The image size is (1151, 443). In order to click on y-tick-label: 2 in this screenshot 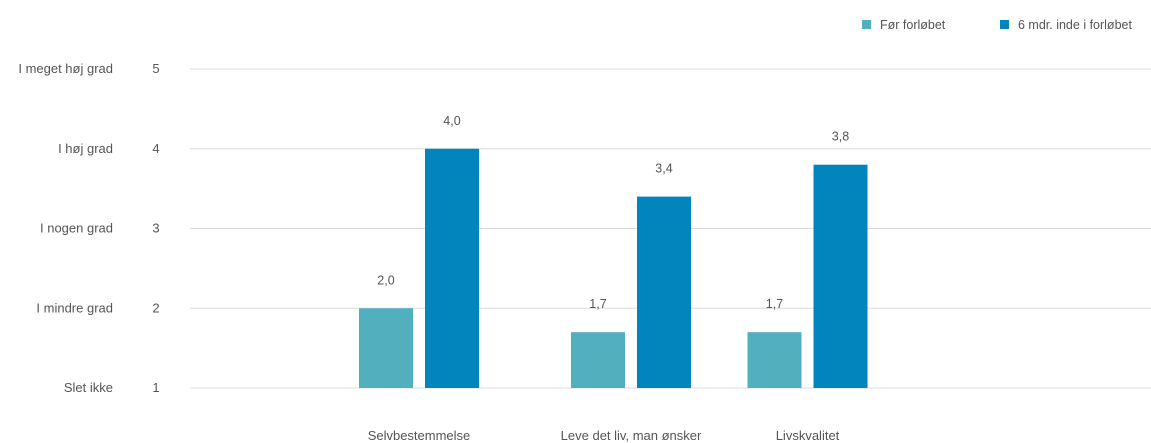, I will do `click(155, 307)`.